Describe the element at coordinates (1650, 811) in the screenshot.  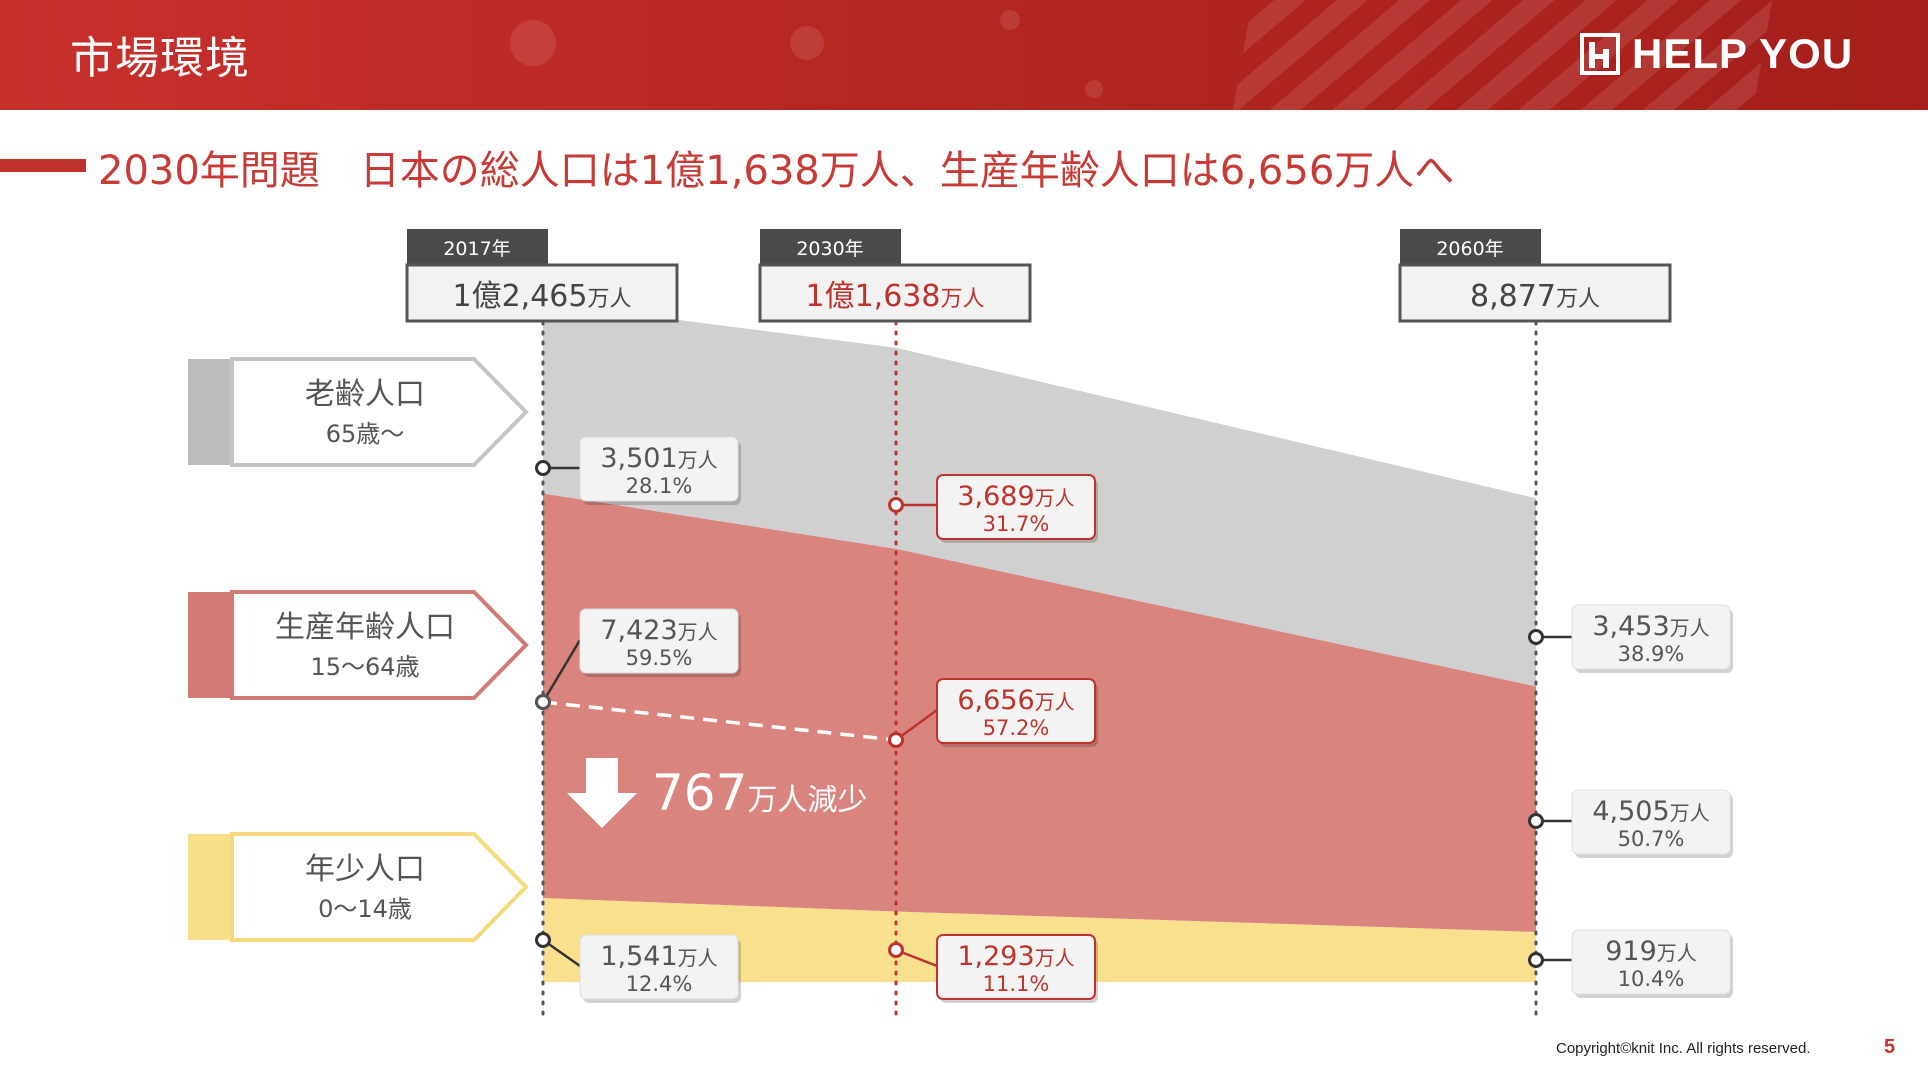
I see `callout-value: 4,505万人` at that location.